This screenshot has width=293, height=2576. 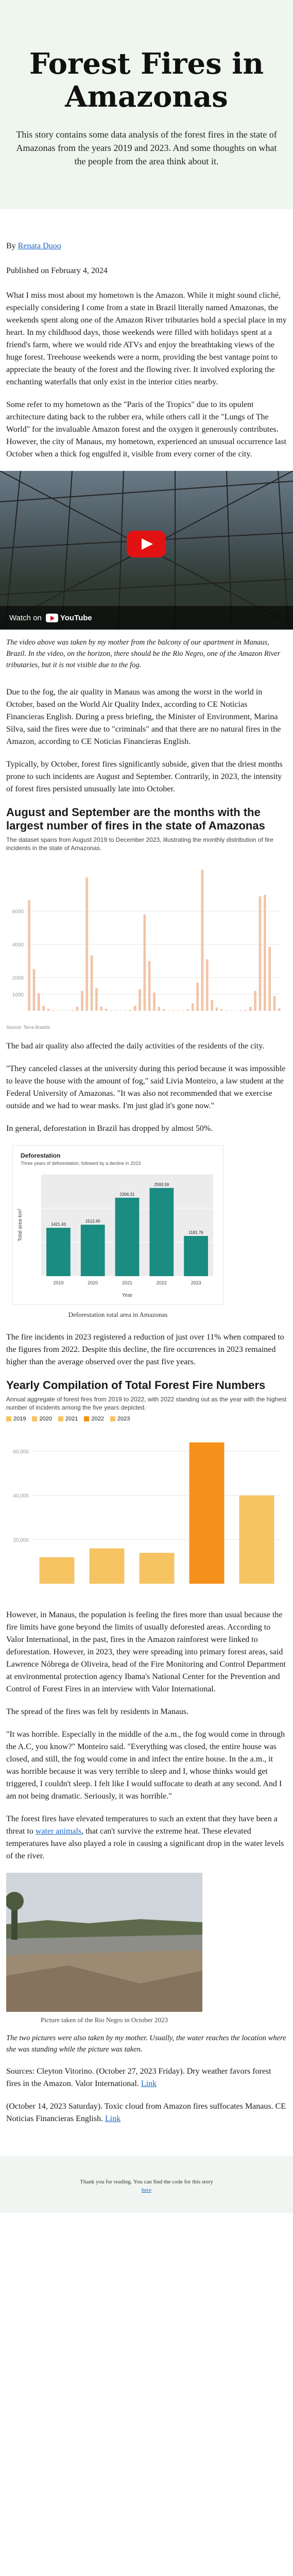 What do you see at coordinates (146, 1419) in the screenshot?
I see `chart3-legend: 2019 2020 2021 2022 2023` at bounding box center [146, 1419].